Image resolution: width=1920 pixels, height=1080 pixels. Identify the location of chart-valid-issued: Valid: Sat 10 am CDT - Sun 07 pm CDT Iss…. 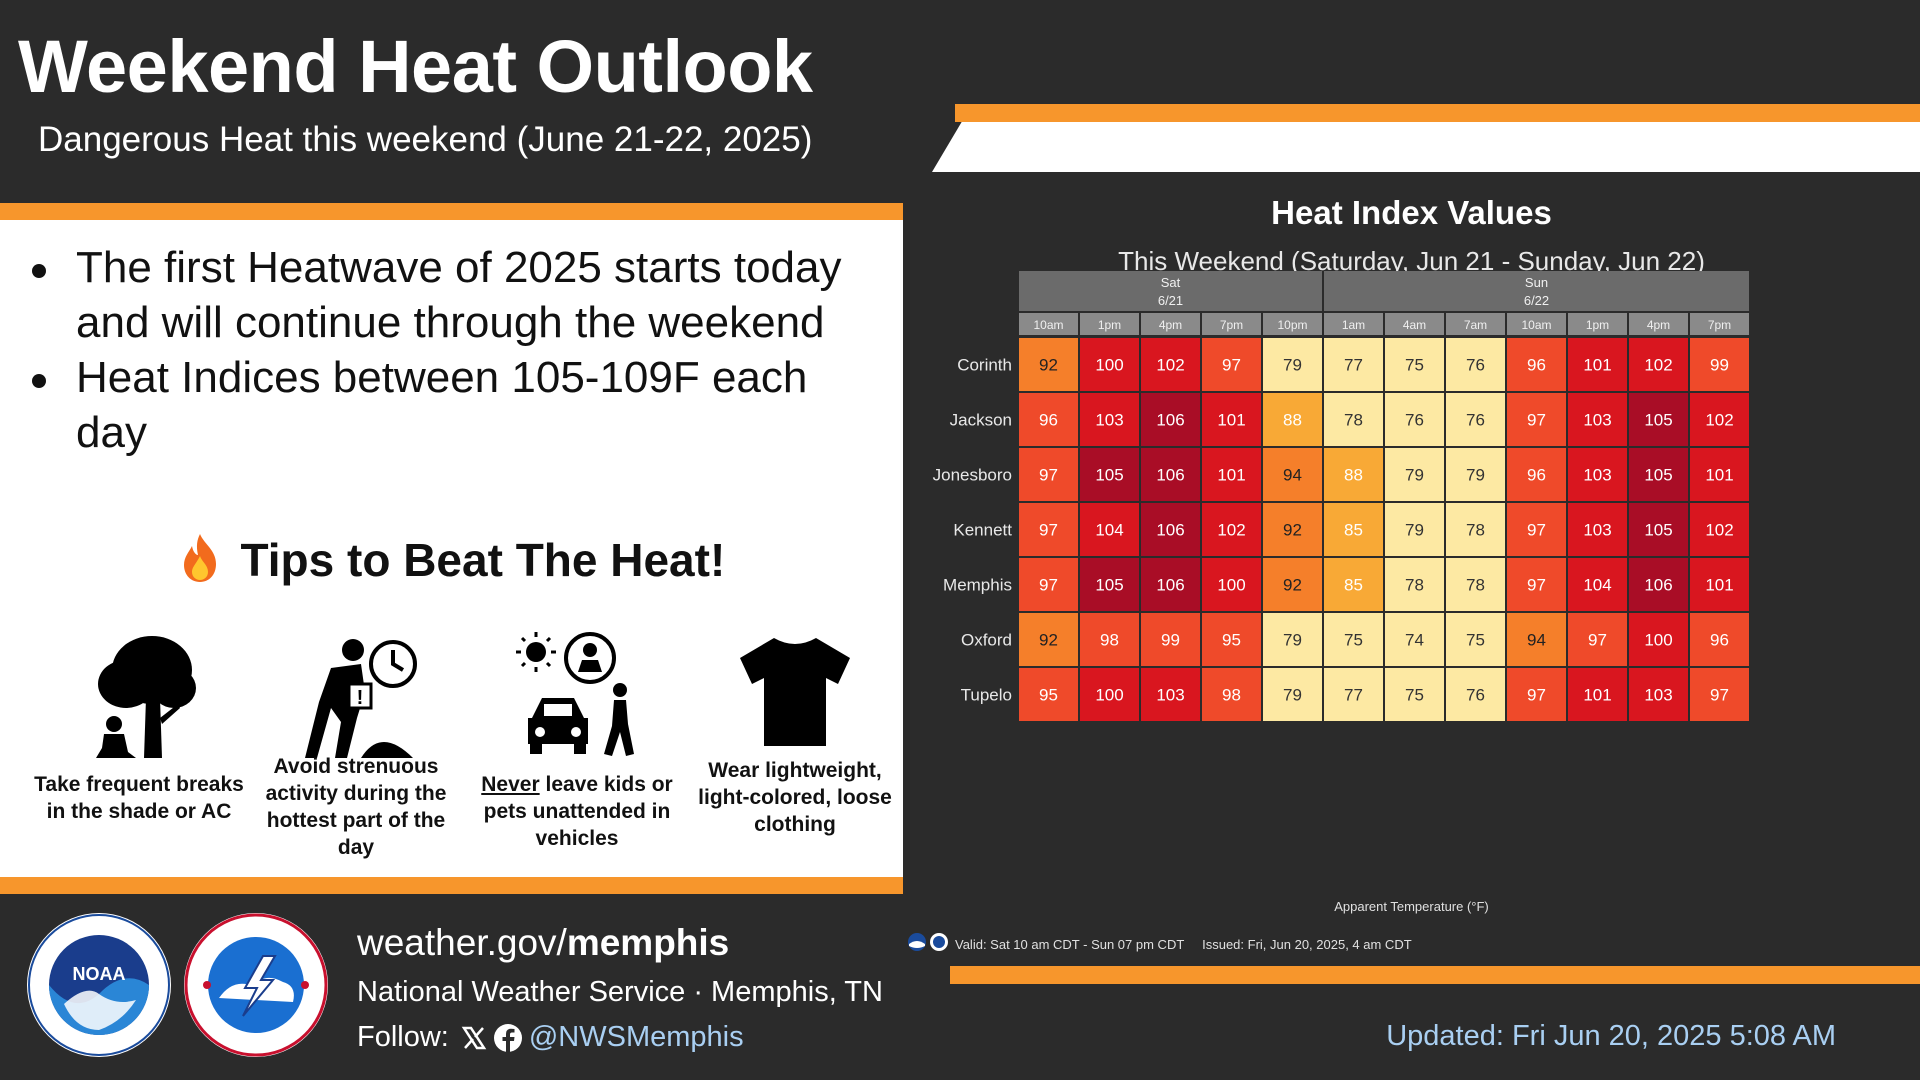
(1183, 944).